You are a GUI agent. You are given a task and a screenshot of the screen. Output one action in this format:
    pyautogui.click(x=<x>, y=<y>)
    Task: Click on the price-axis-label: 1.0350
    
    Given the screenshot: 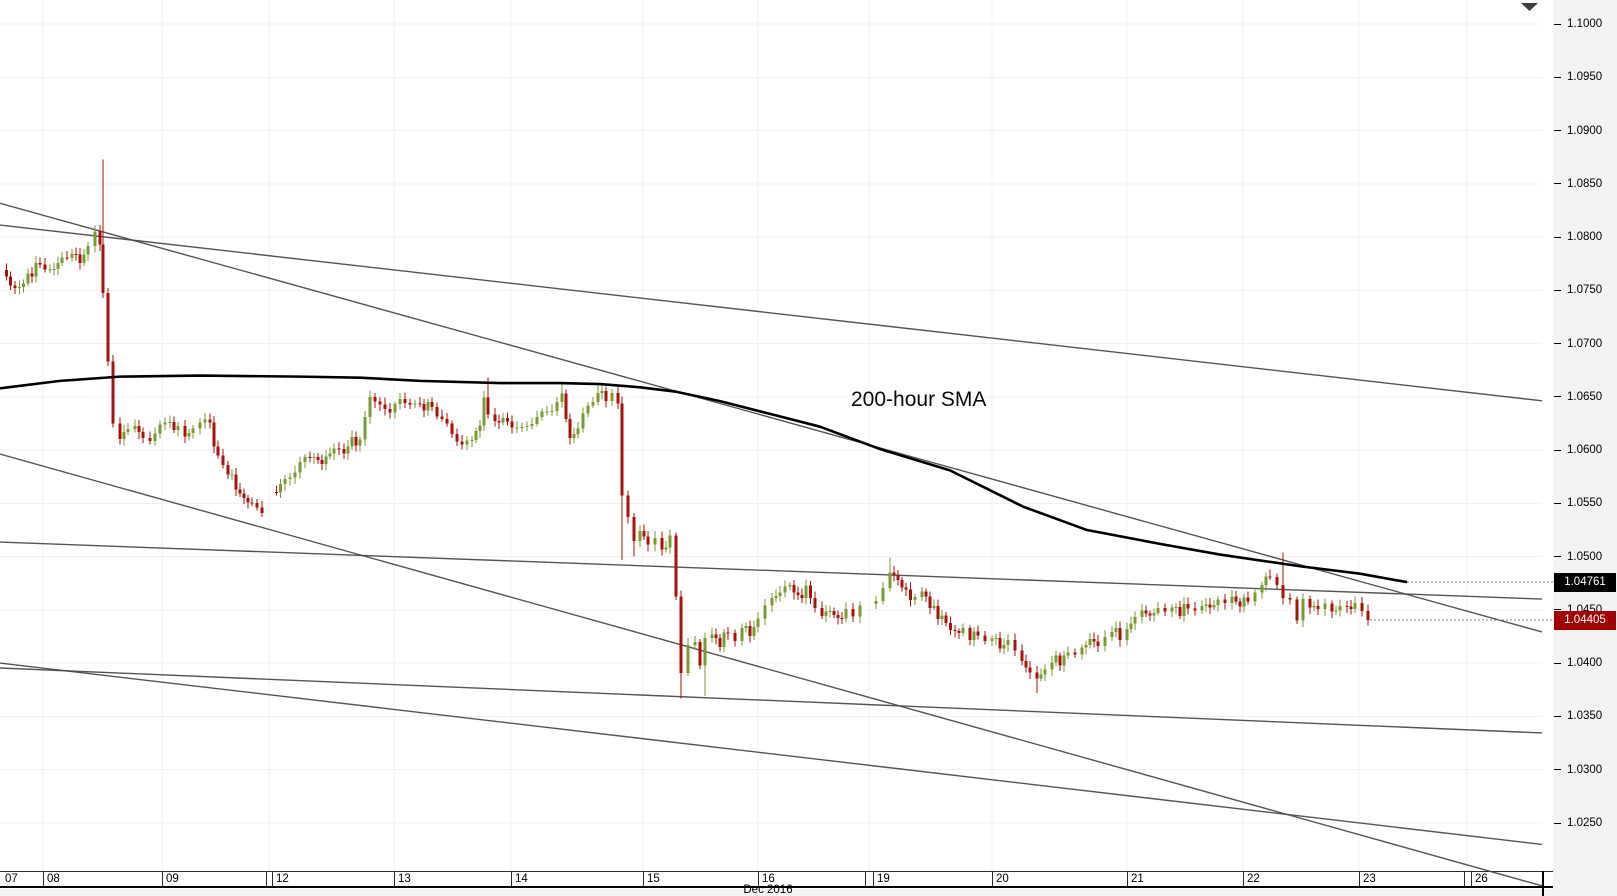 What is the action you would take?
    pyautogui.click(x=1585, y=716)
    